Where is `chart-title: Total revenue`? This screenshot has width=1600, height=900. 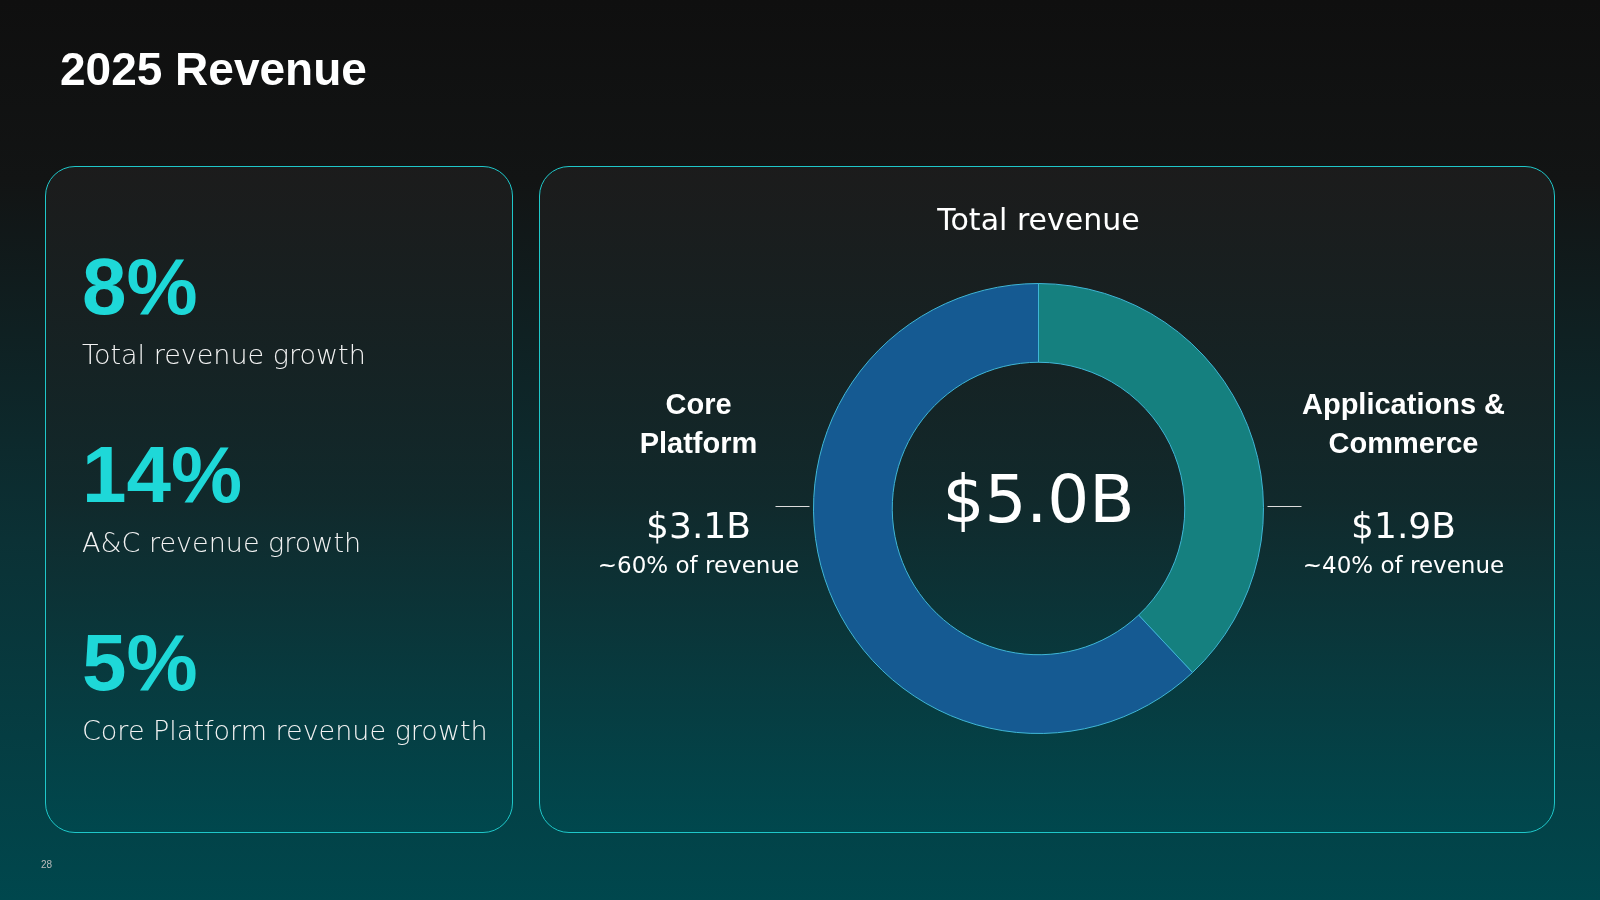
chart-title: Total revenue is located at coordinates (1038, 219).